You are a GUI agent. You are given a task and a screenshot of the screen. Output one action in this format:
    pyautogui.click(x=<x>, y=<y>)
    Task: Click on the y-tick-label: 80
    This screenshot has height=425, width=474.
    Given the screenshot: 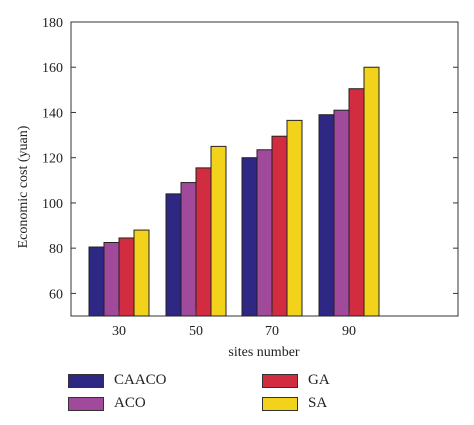 What is the action you would take?
    pyautogui.click(x=56, y=249)
    